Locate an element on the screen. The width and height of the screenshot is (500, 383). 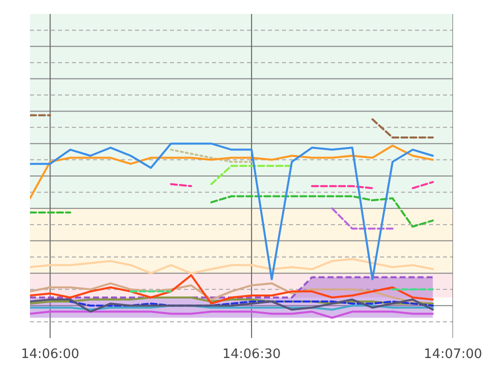
x-tick-label: 14:06:00 is located at coordinates (50, 354).